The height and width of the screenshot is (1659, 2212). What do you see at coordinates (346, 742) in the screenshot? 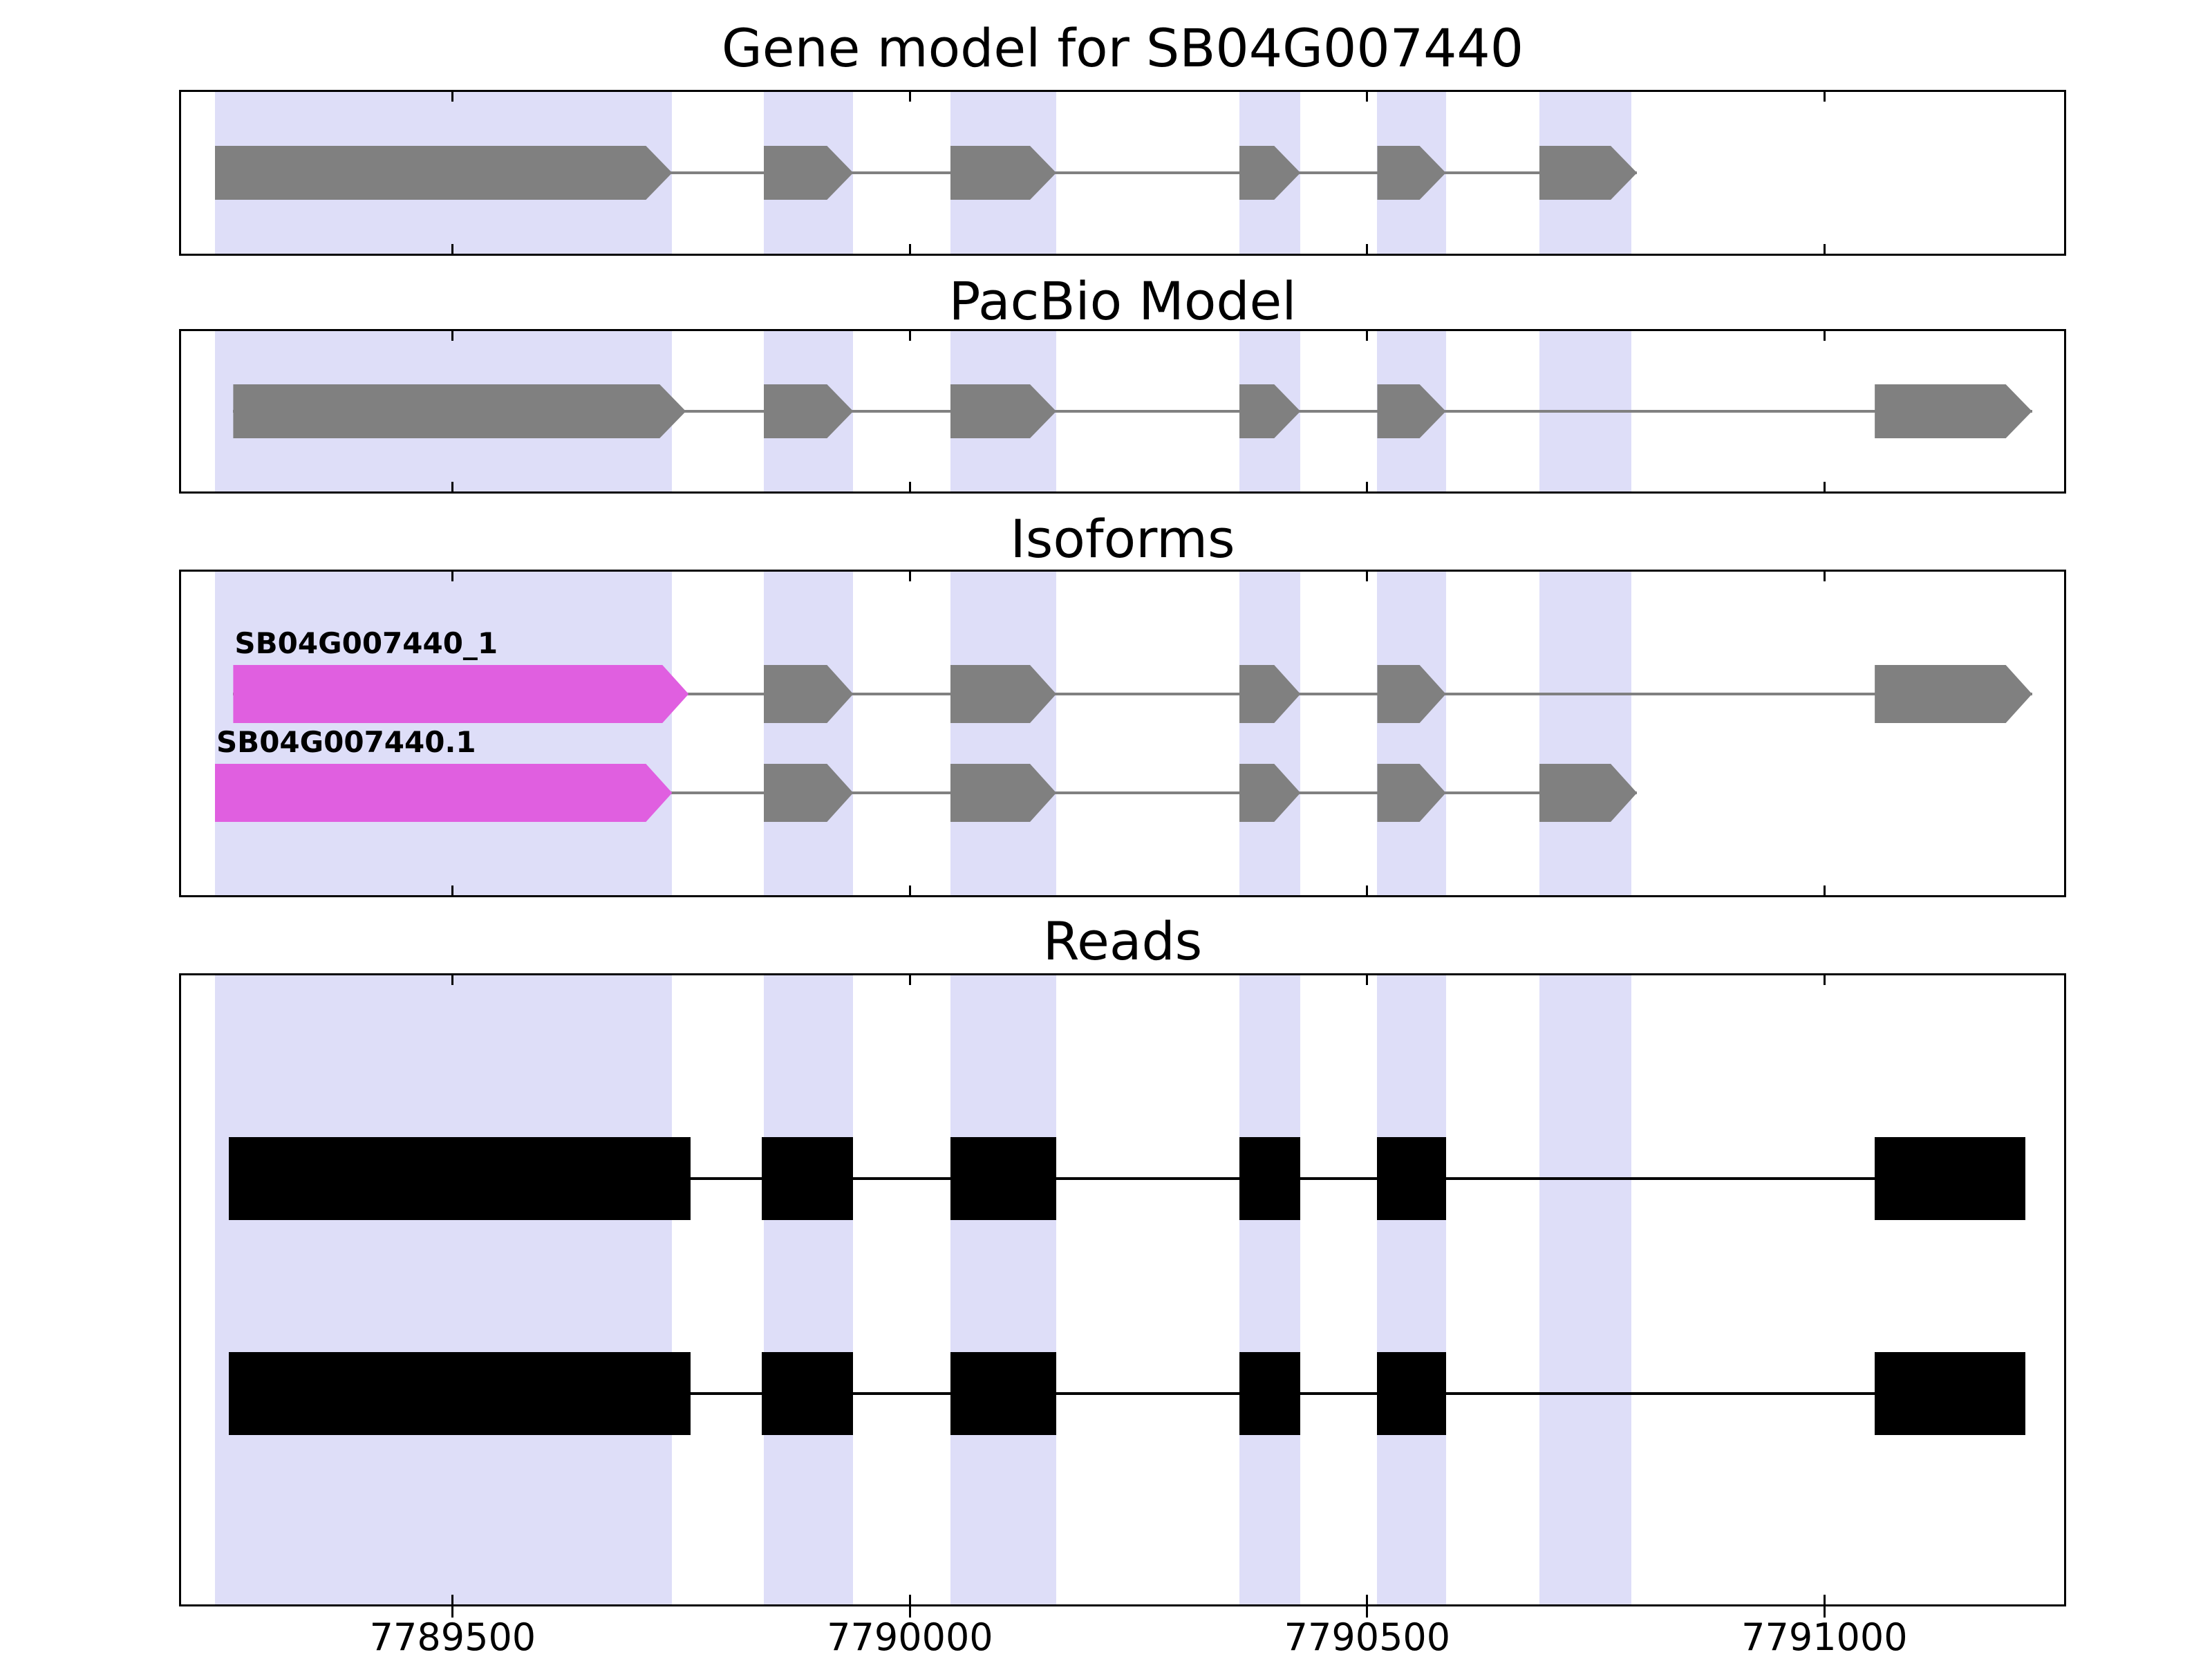
I see `isoform-label: SB04G007440.1` at bounding box center [346, 742].